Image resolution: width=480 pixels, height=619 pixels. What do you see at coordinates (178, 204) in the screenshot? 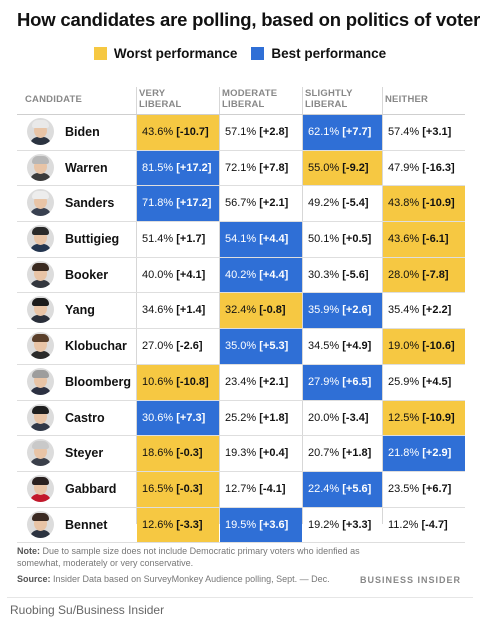
I see `table-cell: 71.8% [+17.2]` at bounding box center [178, 204].